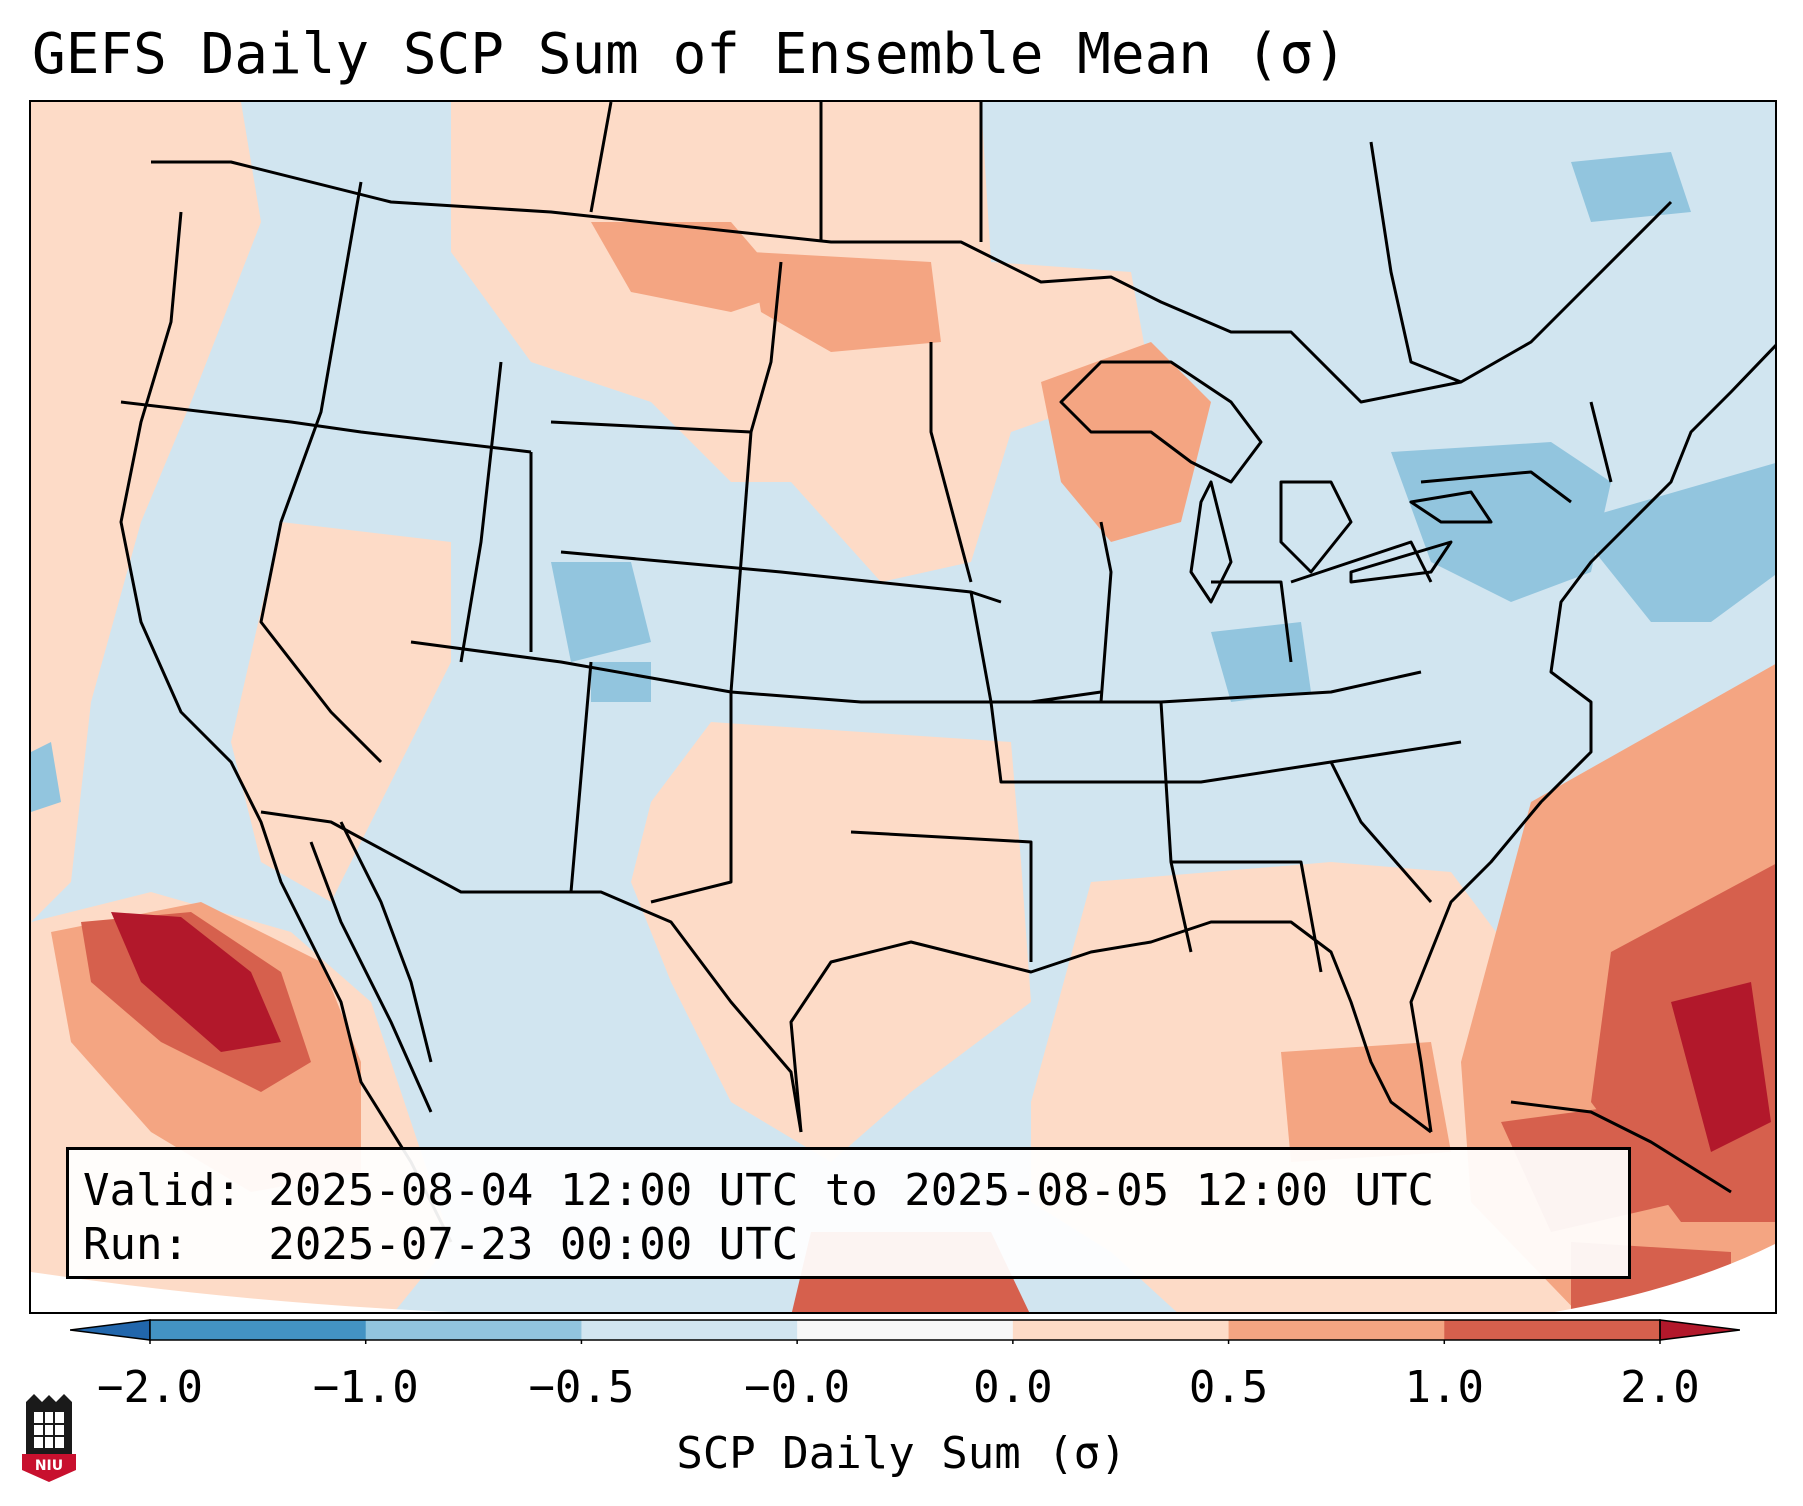 The height and width of the screenshot is (1506, 1803). Describe the element at coordinates (49, 1466) in the screenshot. I see `logo-text: NIU` at that location.